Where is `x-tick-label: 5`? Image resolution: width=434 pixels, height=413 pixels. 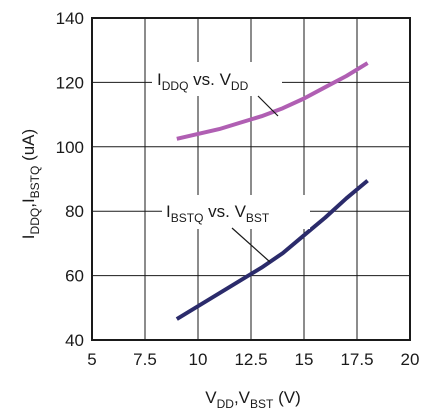
x-tick-label: 5 is located at coordinates (91, 359).